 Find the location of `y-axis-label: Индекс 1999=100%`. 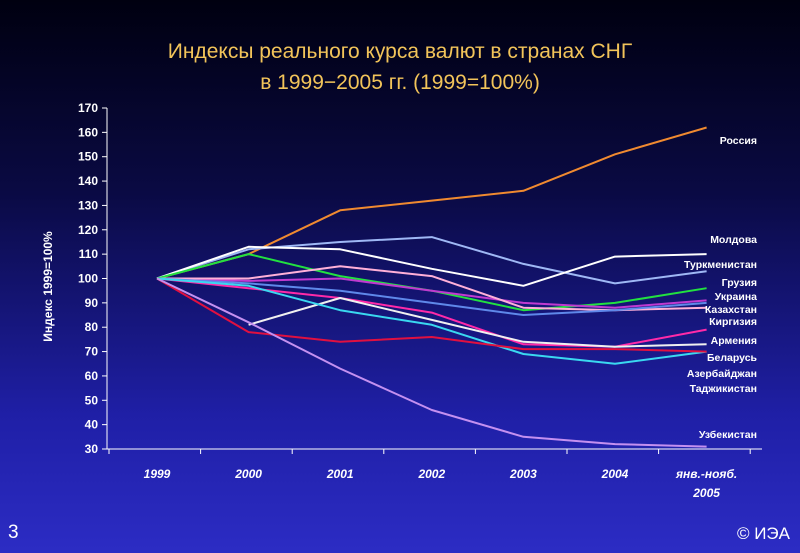

y-axis-label: Индекс 1999=100% is located at coordinates (48, 286).